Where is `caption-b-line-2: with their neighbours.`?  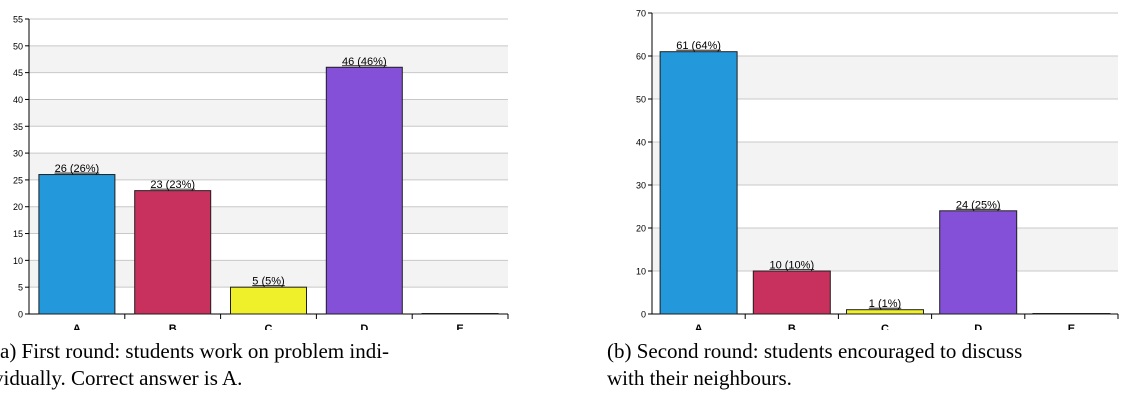 caption-b-line-2: with their neighbours. is located at coordinates (699, 378).